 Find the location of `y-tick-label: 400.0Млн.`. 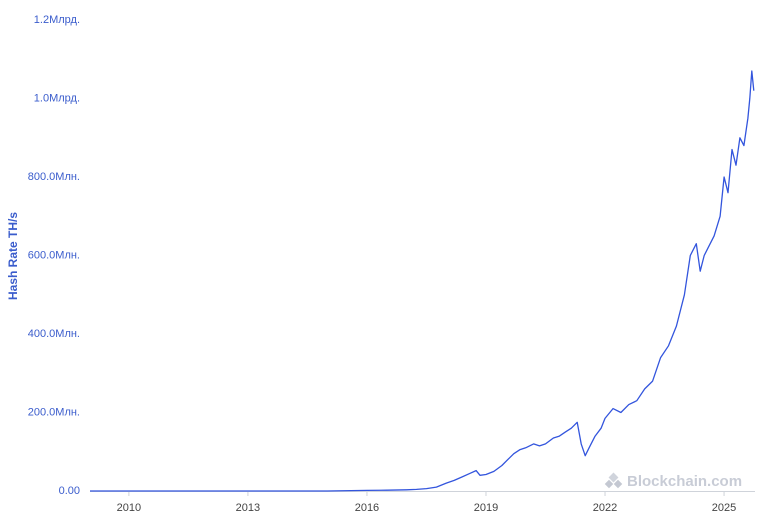

y-tick-label: 400.0Млн. is located at coordinates (54, 334).